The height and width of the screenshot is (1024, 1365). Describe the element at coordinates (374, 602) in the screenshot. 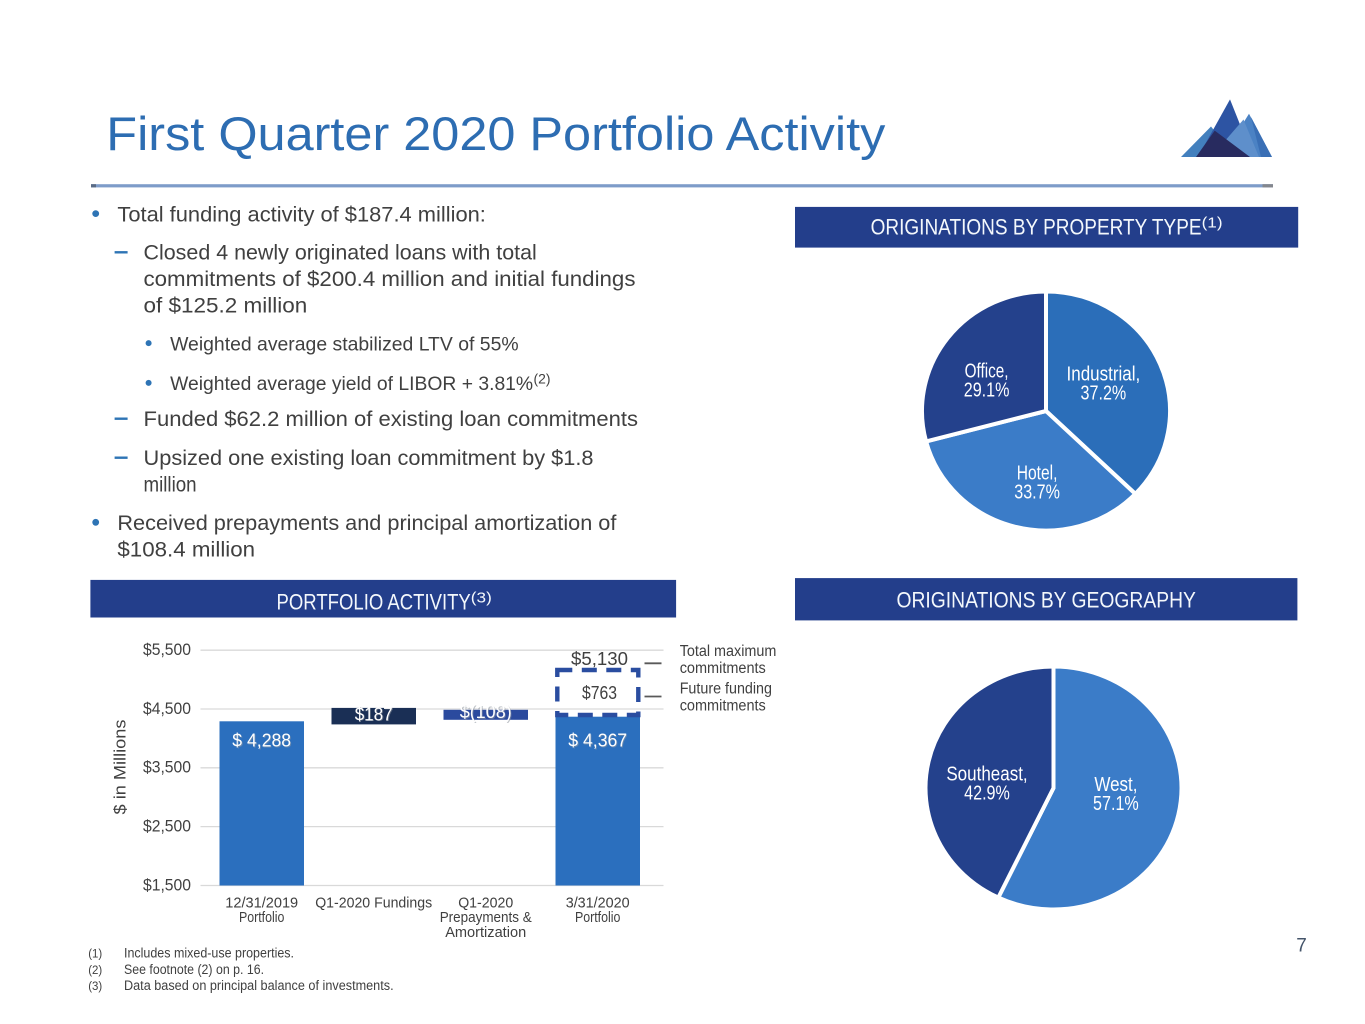

I see `svg-text: PORTFOLIO ACTIVITY` at that location.